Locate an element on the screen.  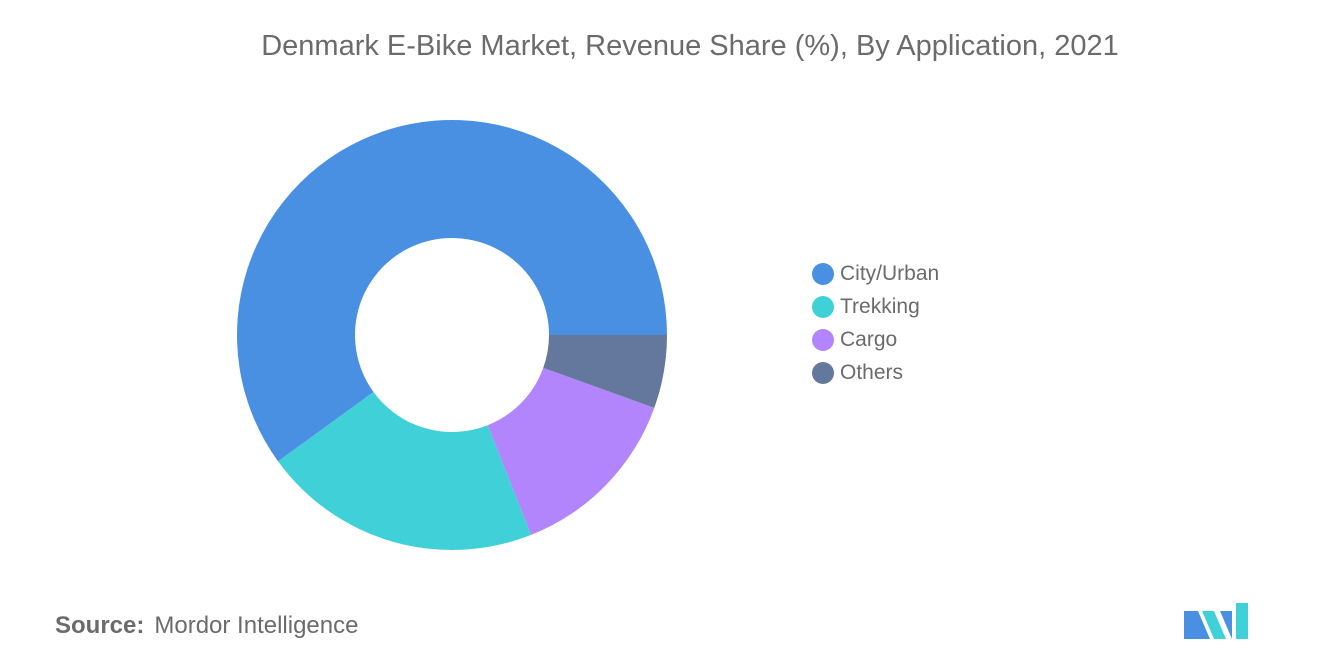
source-note: Source: Mordor Intelligence is located at coordinates (206, 626).